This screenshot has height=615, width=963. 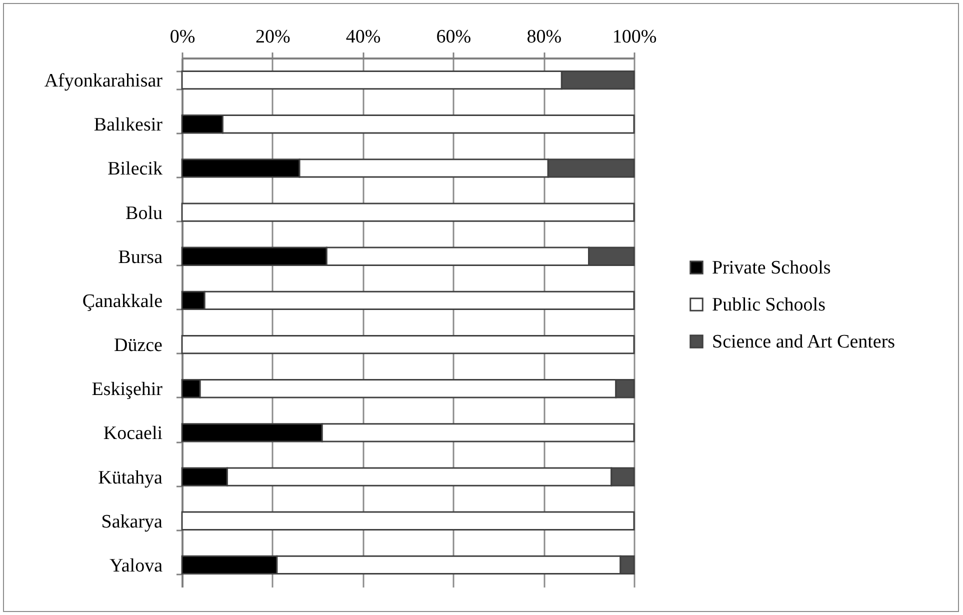 I want to click on y-tick-label: Balıkesir, so click(x=129, y=125).